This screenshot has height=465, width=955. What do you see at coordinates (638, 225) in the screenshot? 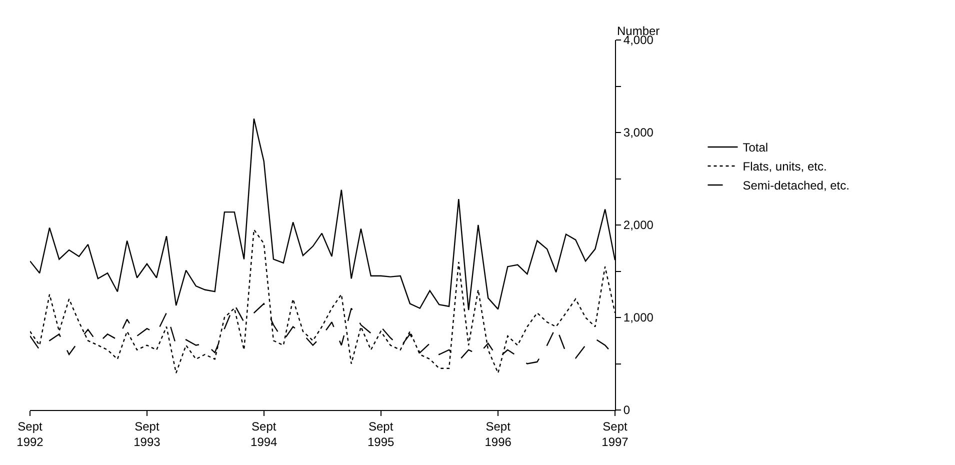
I see `y-tick-label: 2,000` at bounding box center [638, 225].